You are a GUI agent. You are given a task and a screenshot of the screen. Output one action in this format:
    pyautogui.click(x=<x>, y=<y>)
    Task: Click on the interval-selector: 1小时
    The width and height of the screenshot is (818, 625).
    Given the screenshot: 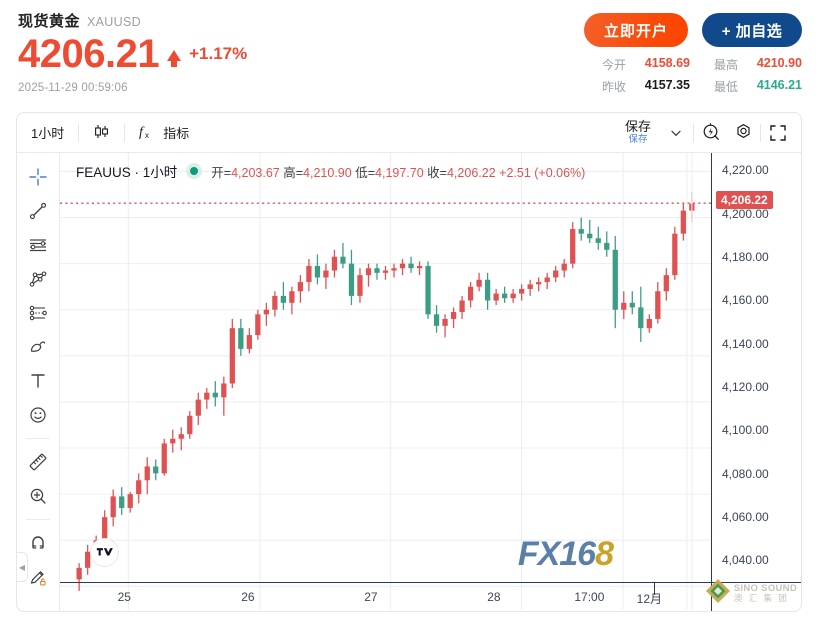 What is the action you would take?
    pyautogui.click(x=47, y=132)
    